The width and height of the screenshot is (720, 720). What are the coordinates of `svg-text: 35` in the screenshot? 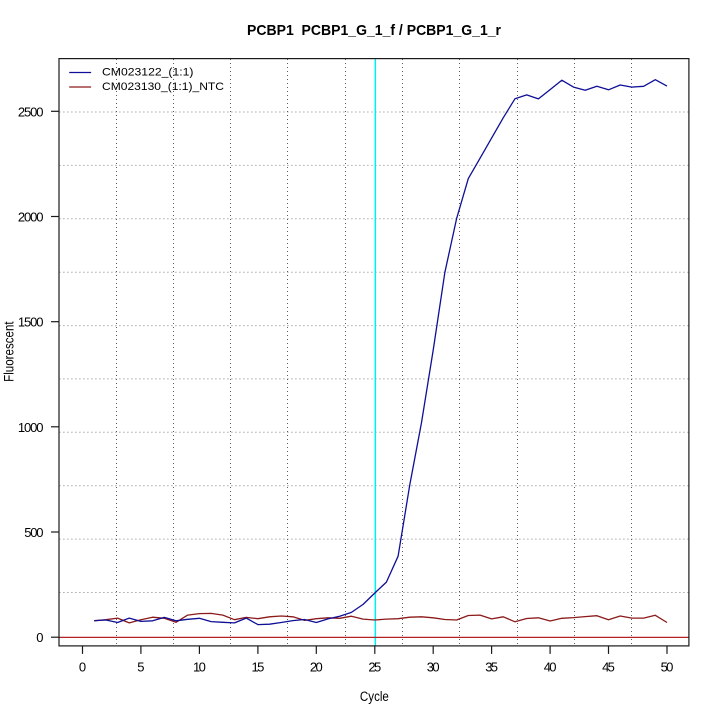 It's located at (491, 667).